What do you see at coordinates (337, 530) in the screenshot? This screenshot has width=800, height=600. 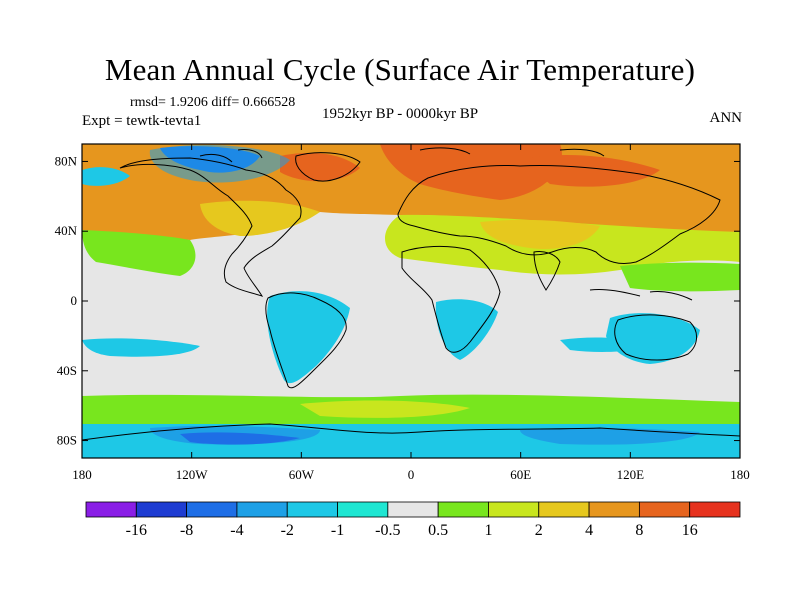 I see `colorbar-label: -1` at bounding box center [337, 530].